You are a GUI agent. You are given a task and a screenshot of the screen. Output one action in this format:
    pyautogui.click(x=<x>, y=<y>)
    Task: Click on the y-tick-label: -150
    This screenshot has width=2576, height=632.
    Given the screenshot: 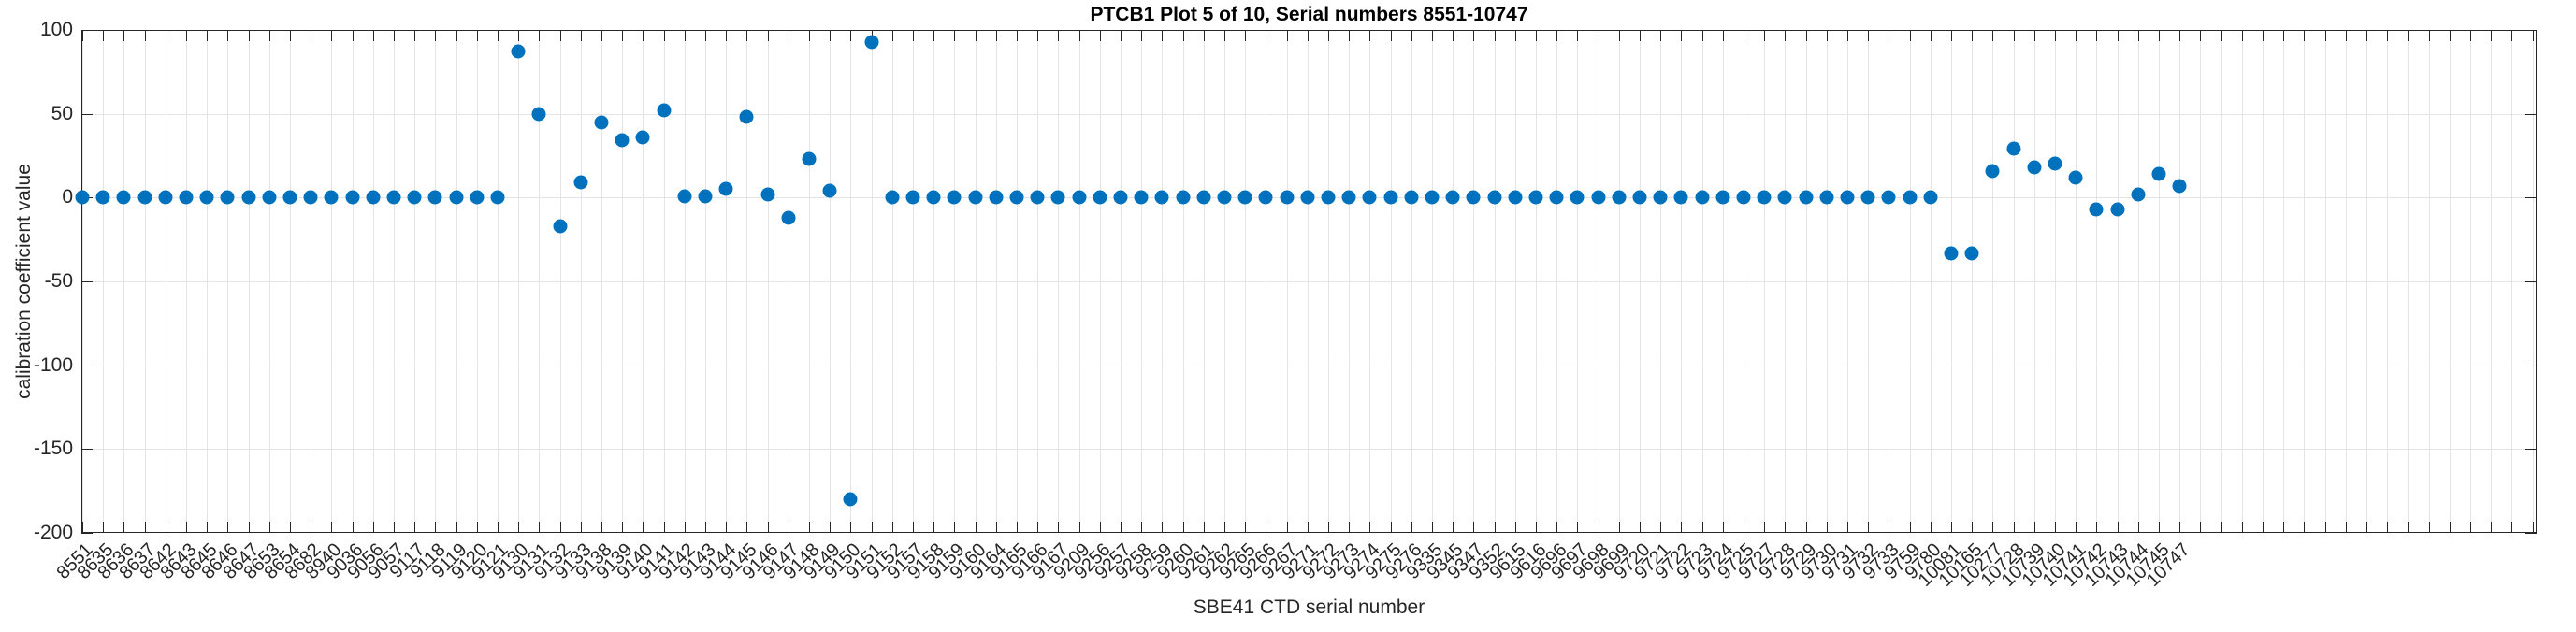 What is the action you would take?
    pyautogui.click(x=53, y=449)
    